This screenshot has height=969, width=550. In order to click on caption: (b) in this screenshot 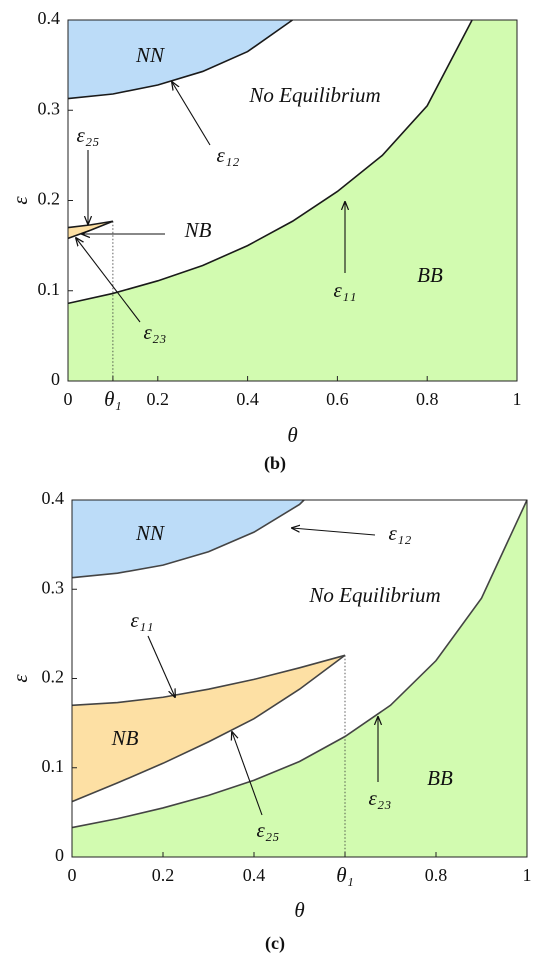, I will do `click(275, 463)`.